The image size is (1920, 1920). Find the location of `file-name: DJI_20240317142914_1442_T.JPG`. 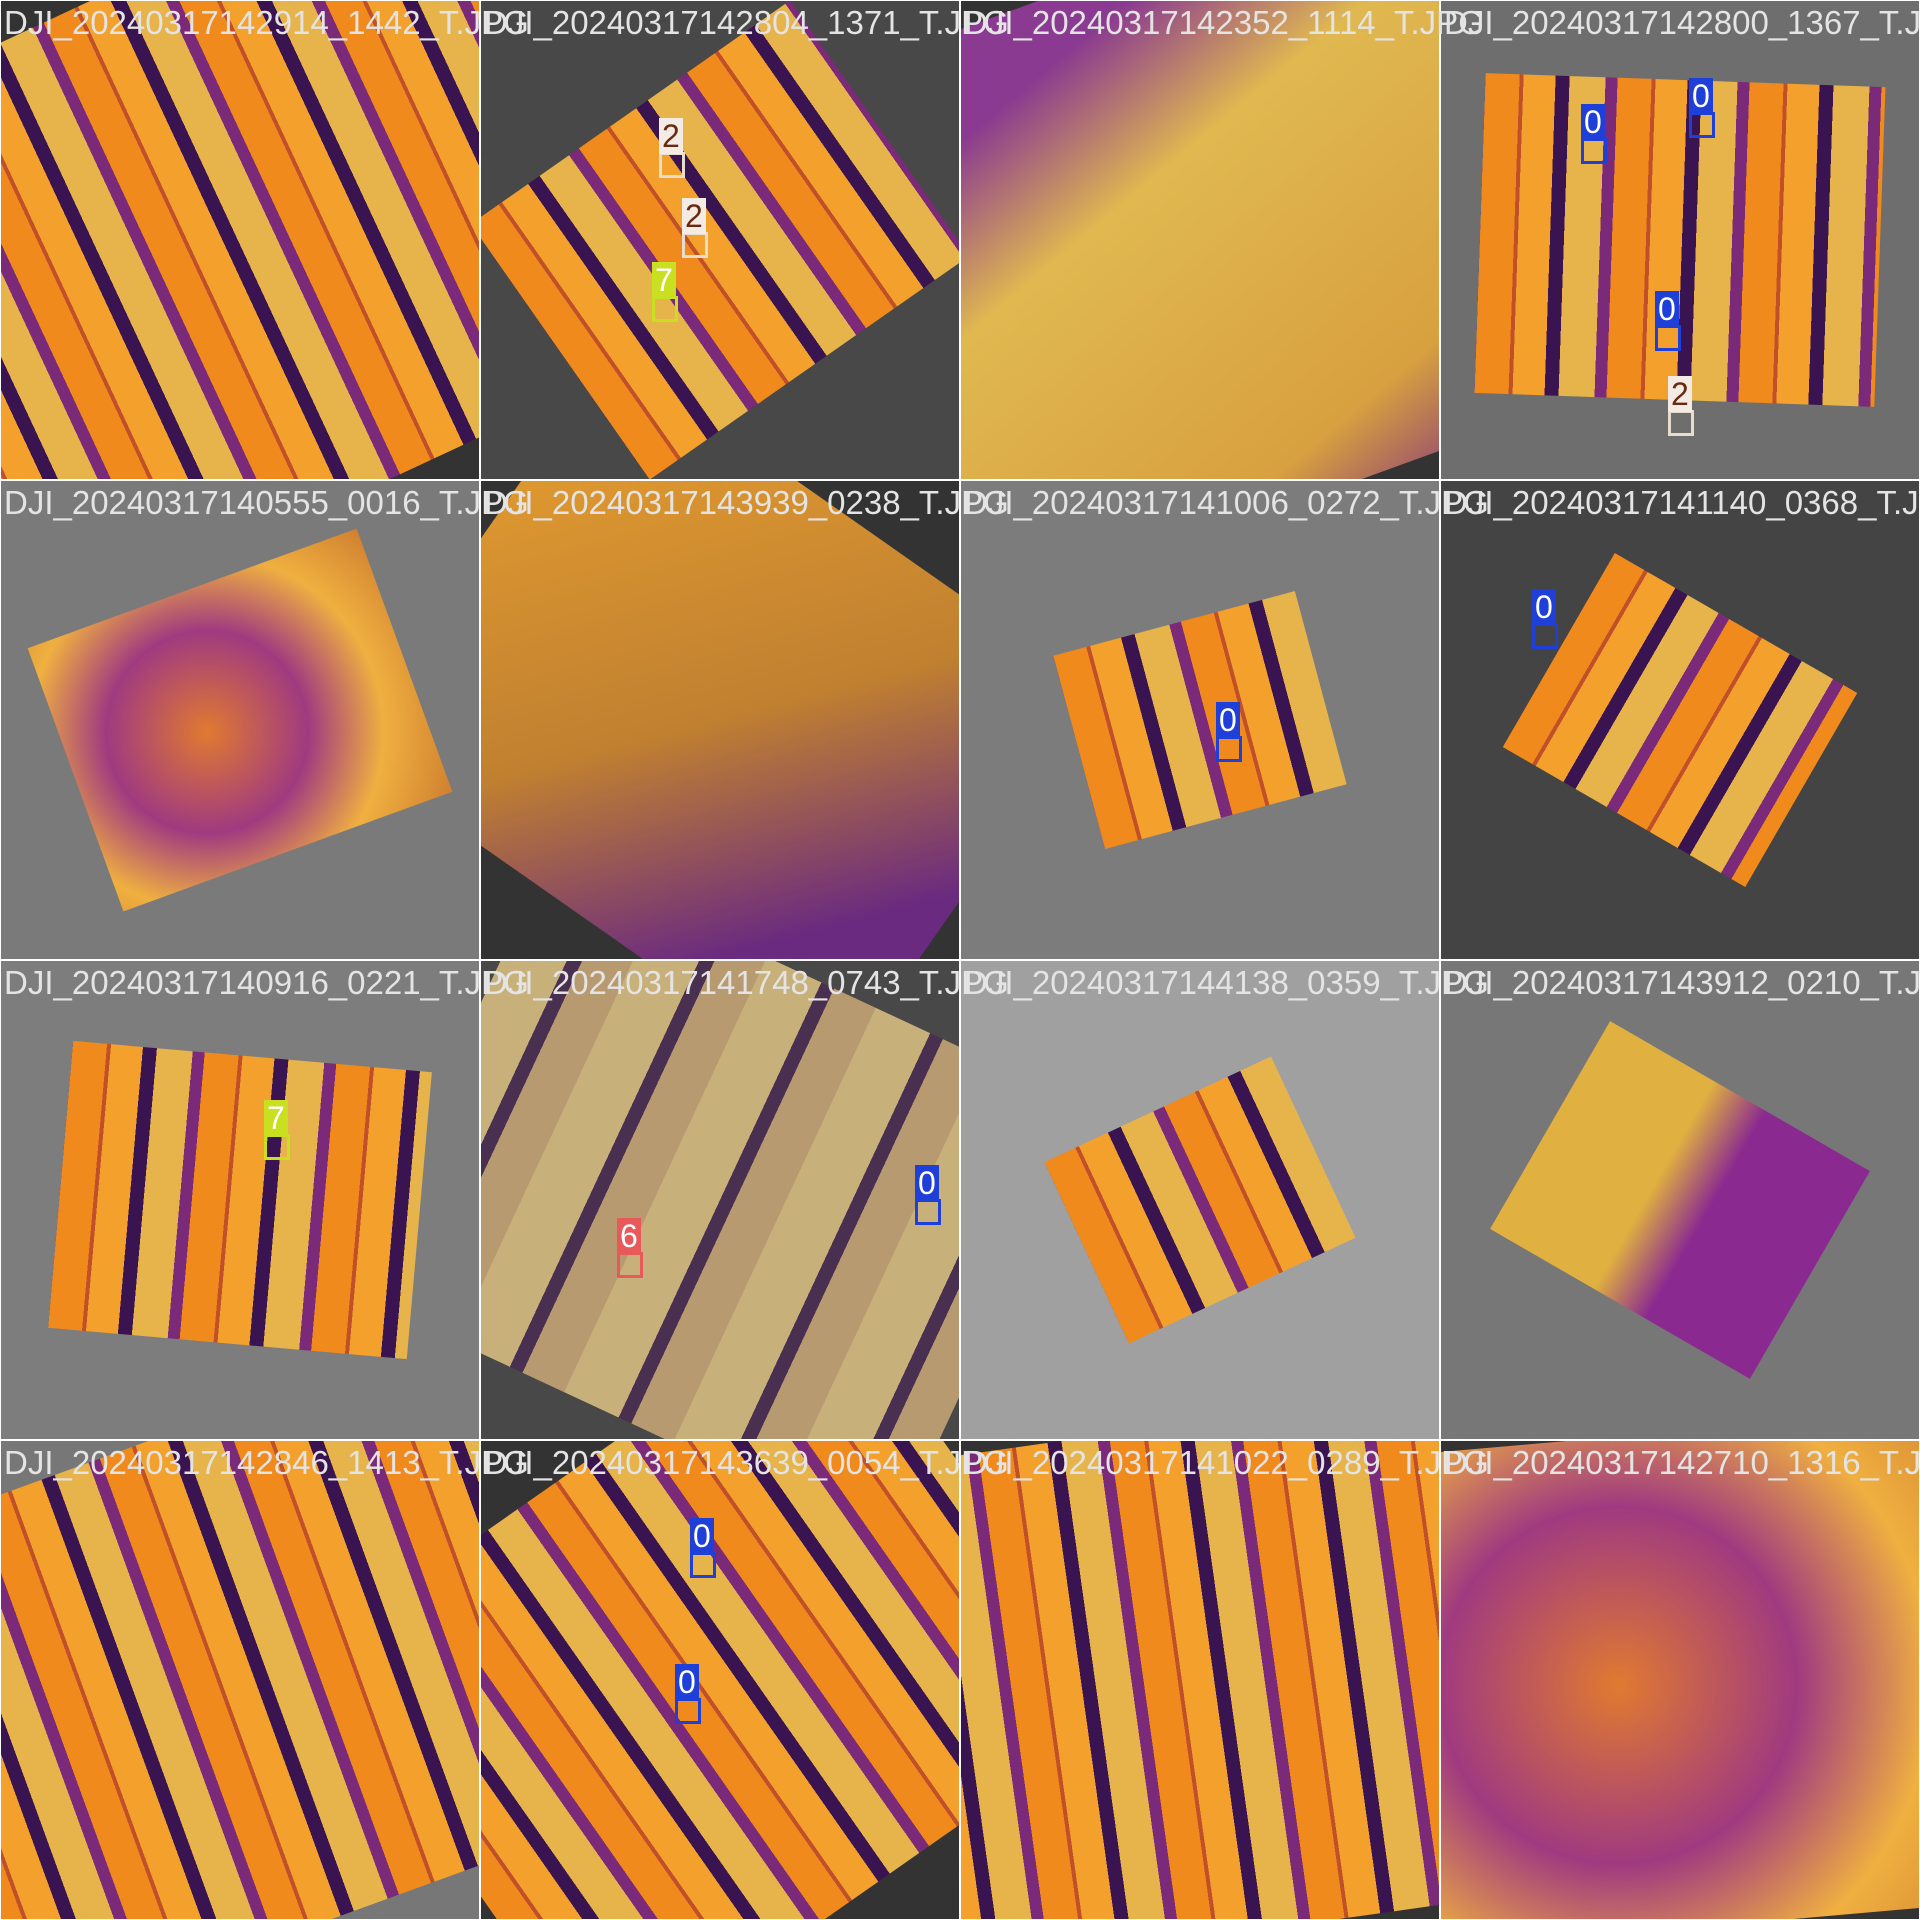

file-name: DJI_20240317142914_1442_T.JPG is located at coordinates (266, 22).